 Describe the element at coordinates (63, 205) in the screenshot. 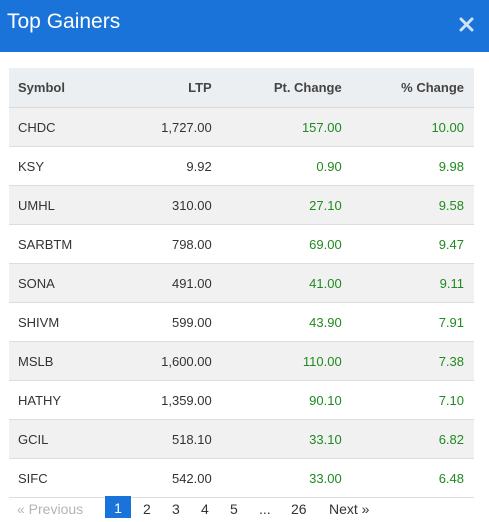

I see `cell-symbol: UMHL` at that location.